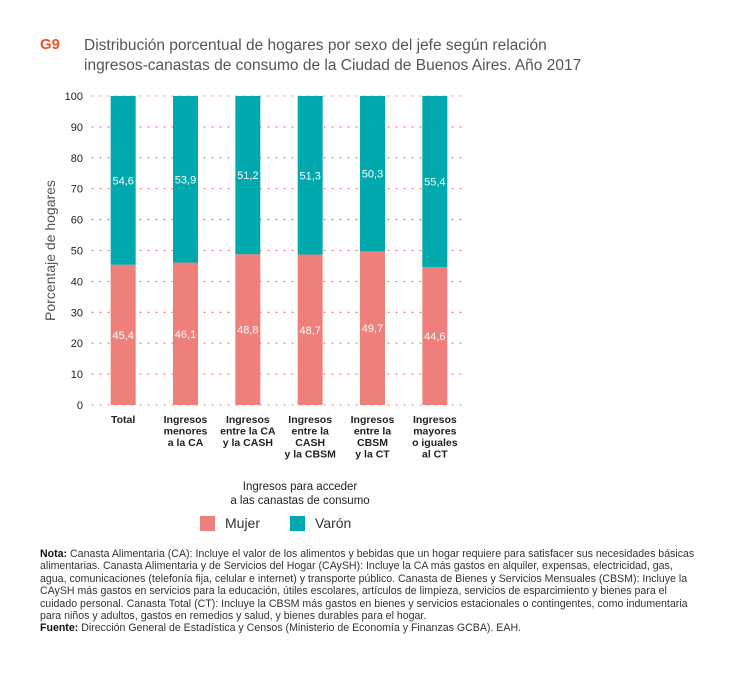 The height and width of the screenshot is (675, 737). Describe the element at coordinates (434, 432) in the screenshot. I see `x-tick-label: mayores` at that location.